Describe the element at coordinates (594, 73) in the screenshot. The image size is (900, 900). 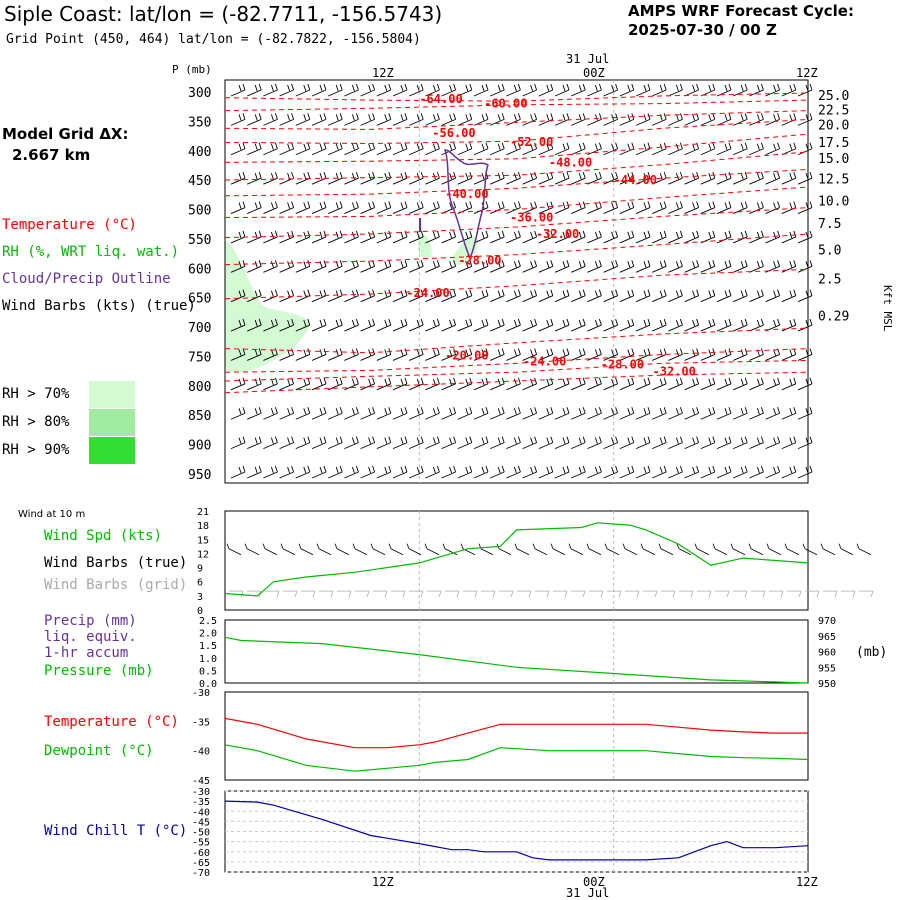
I see `time-tick-label-top: 00Z` at that location.